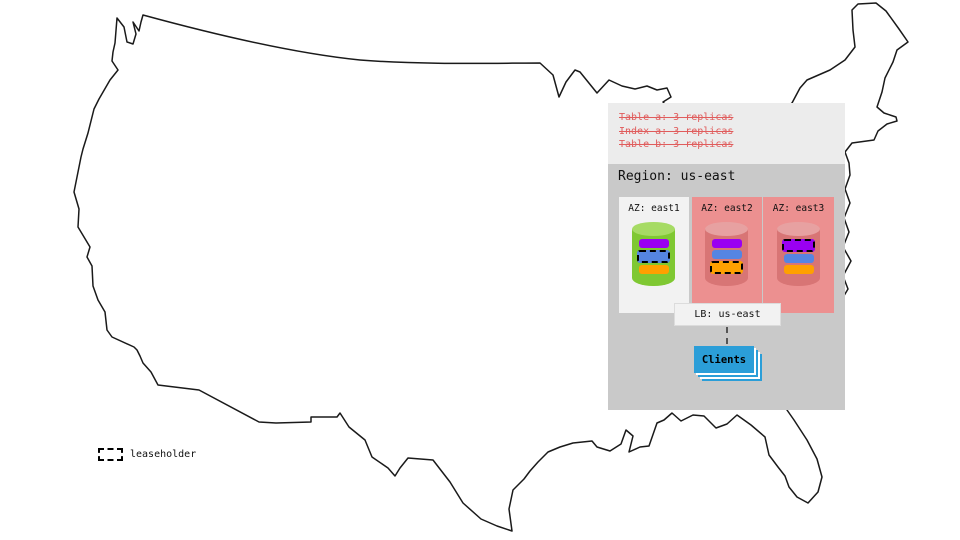  I want to click on replica-bars-east2, so click(726, 256).